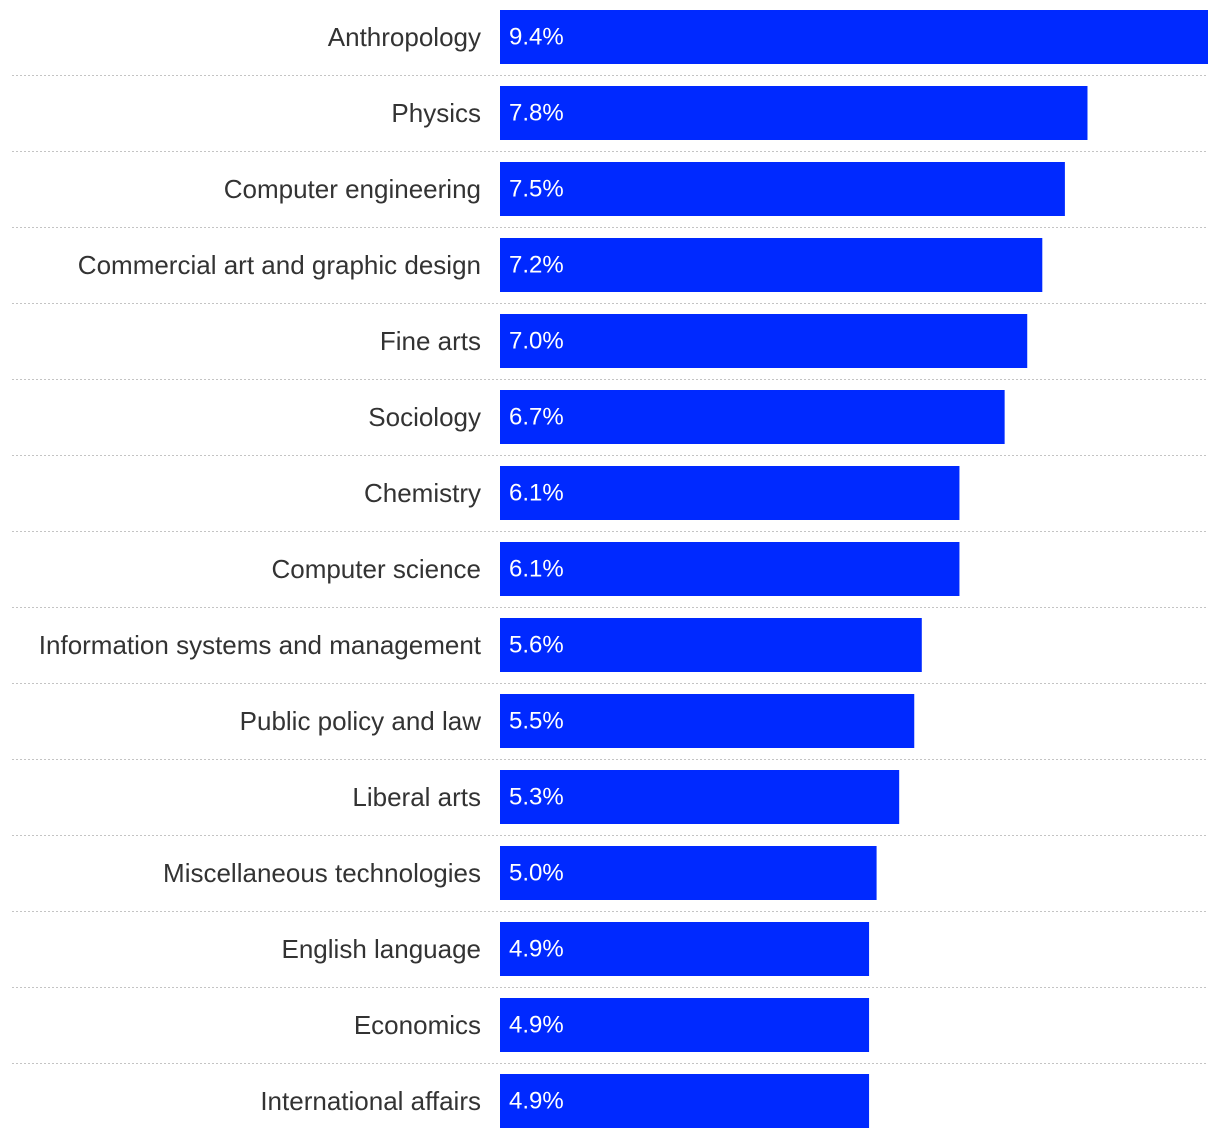 The image size is (1220, 1148). Describe the element at coordinates (422, 493) in the screenshot. I see `category-label: Chemistry` at that location.